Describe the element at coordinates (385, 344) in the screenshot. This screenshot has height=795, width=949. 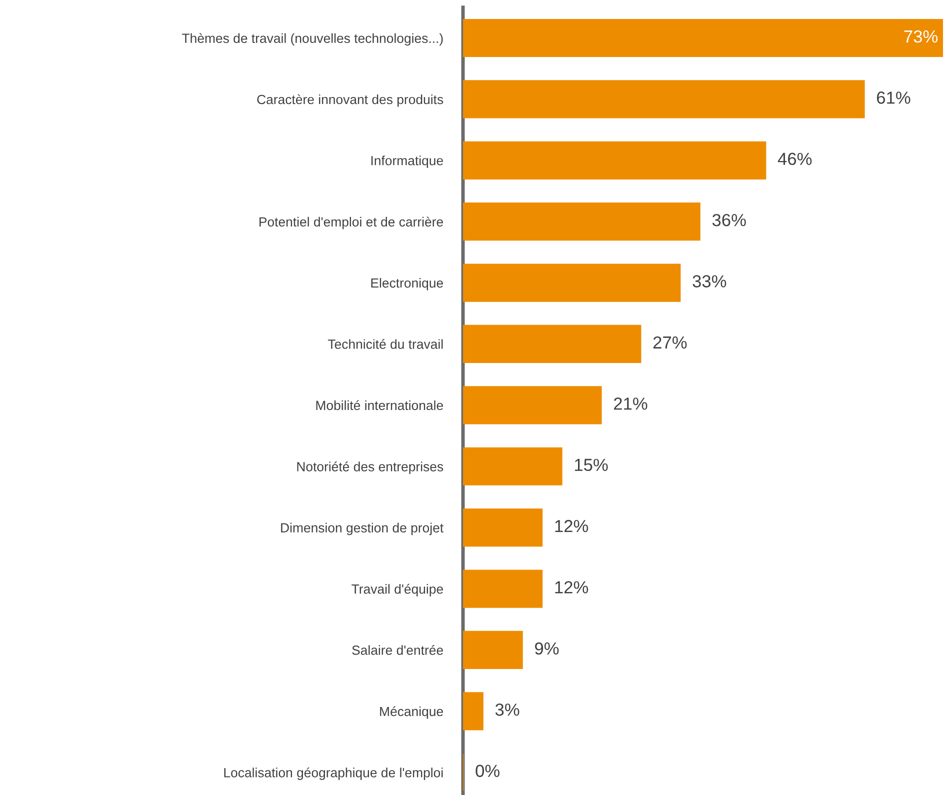
I see `y-tick-label: Technicité du travail` at that location.